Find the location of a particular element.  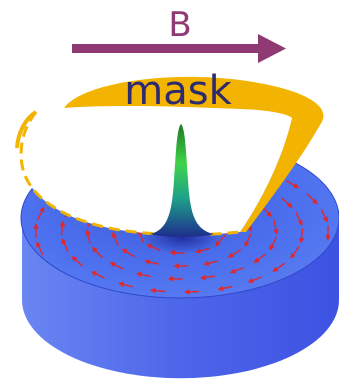

magnetization-peak is located at coordinates (182, 180).